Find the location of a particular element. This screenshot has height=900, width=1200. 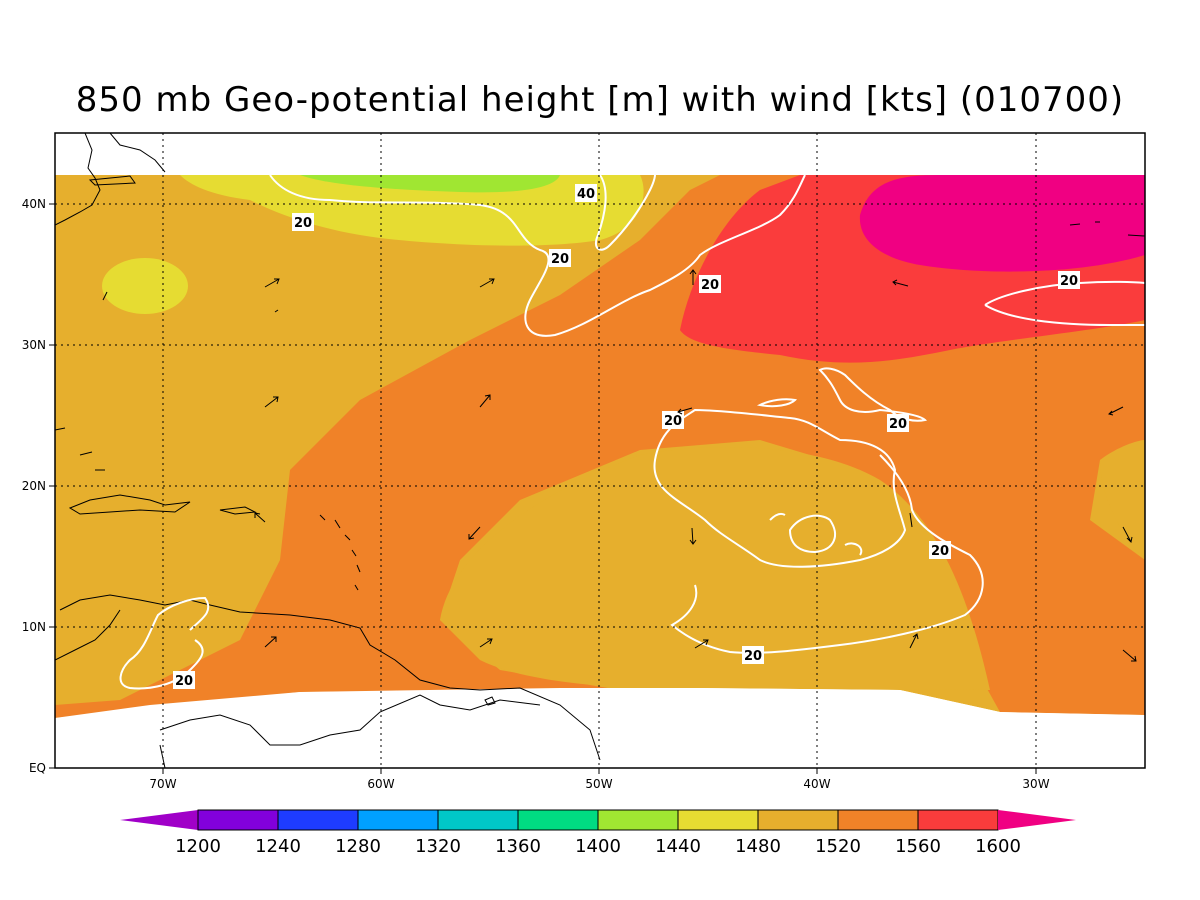

contour-label: 40 is located at coordinates (586, 193).